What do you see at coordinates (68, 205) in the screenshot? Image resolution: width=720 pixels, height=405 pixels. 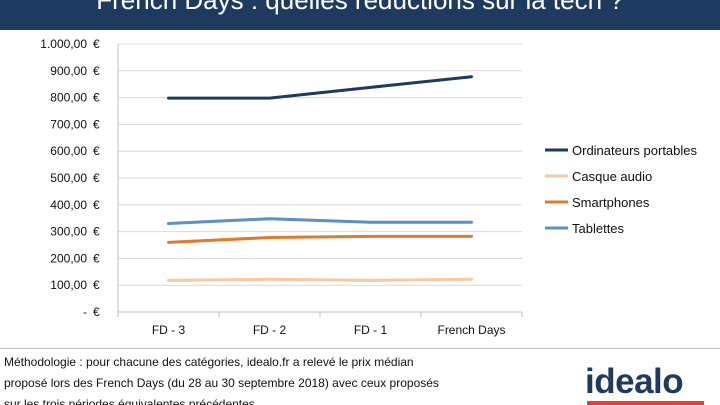 I see `y-tick-label: 400,00` at bounding box center [68, 205].